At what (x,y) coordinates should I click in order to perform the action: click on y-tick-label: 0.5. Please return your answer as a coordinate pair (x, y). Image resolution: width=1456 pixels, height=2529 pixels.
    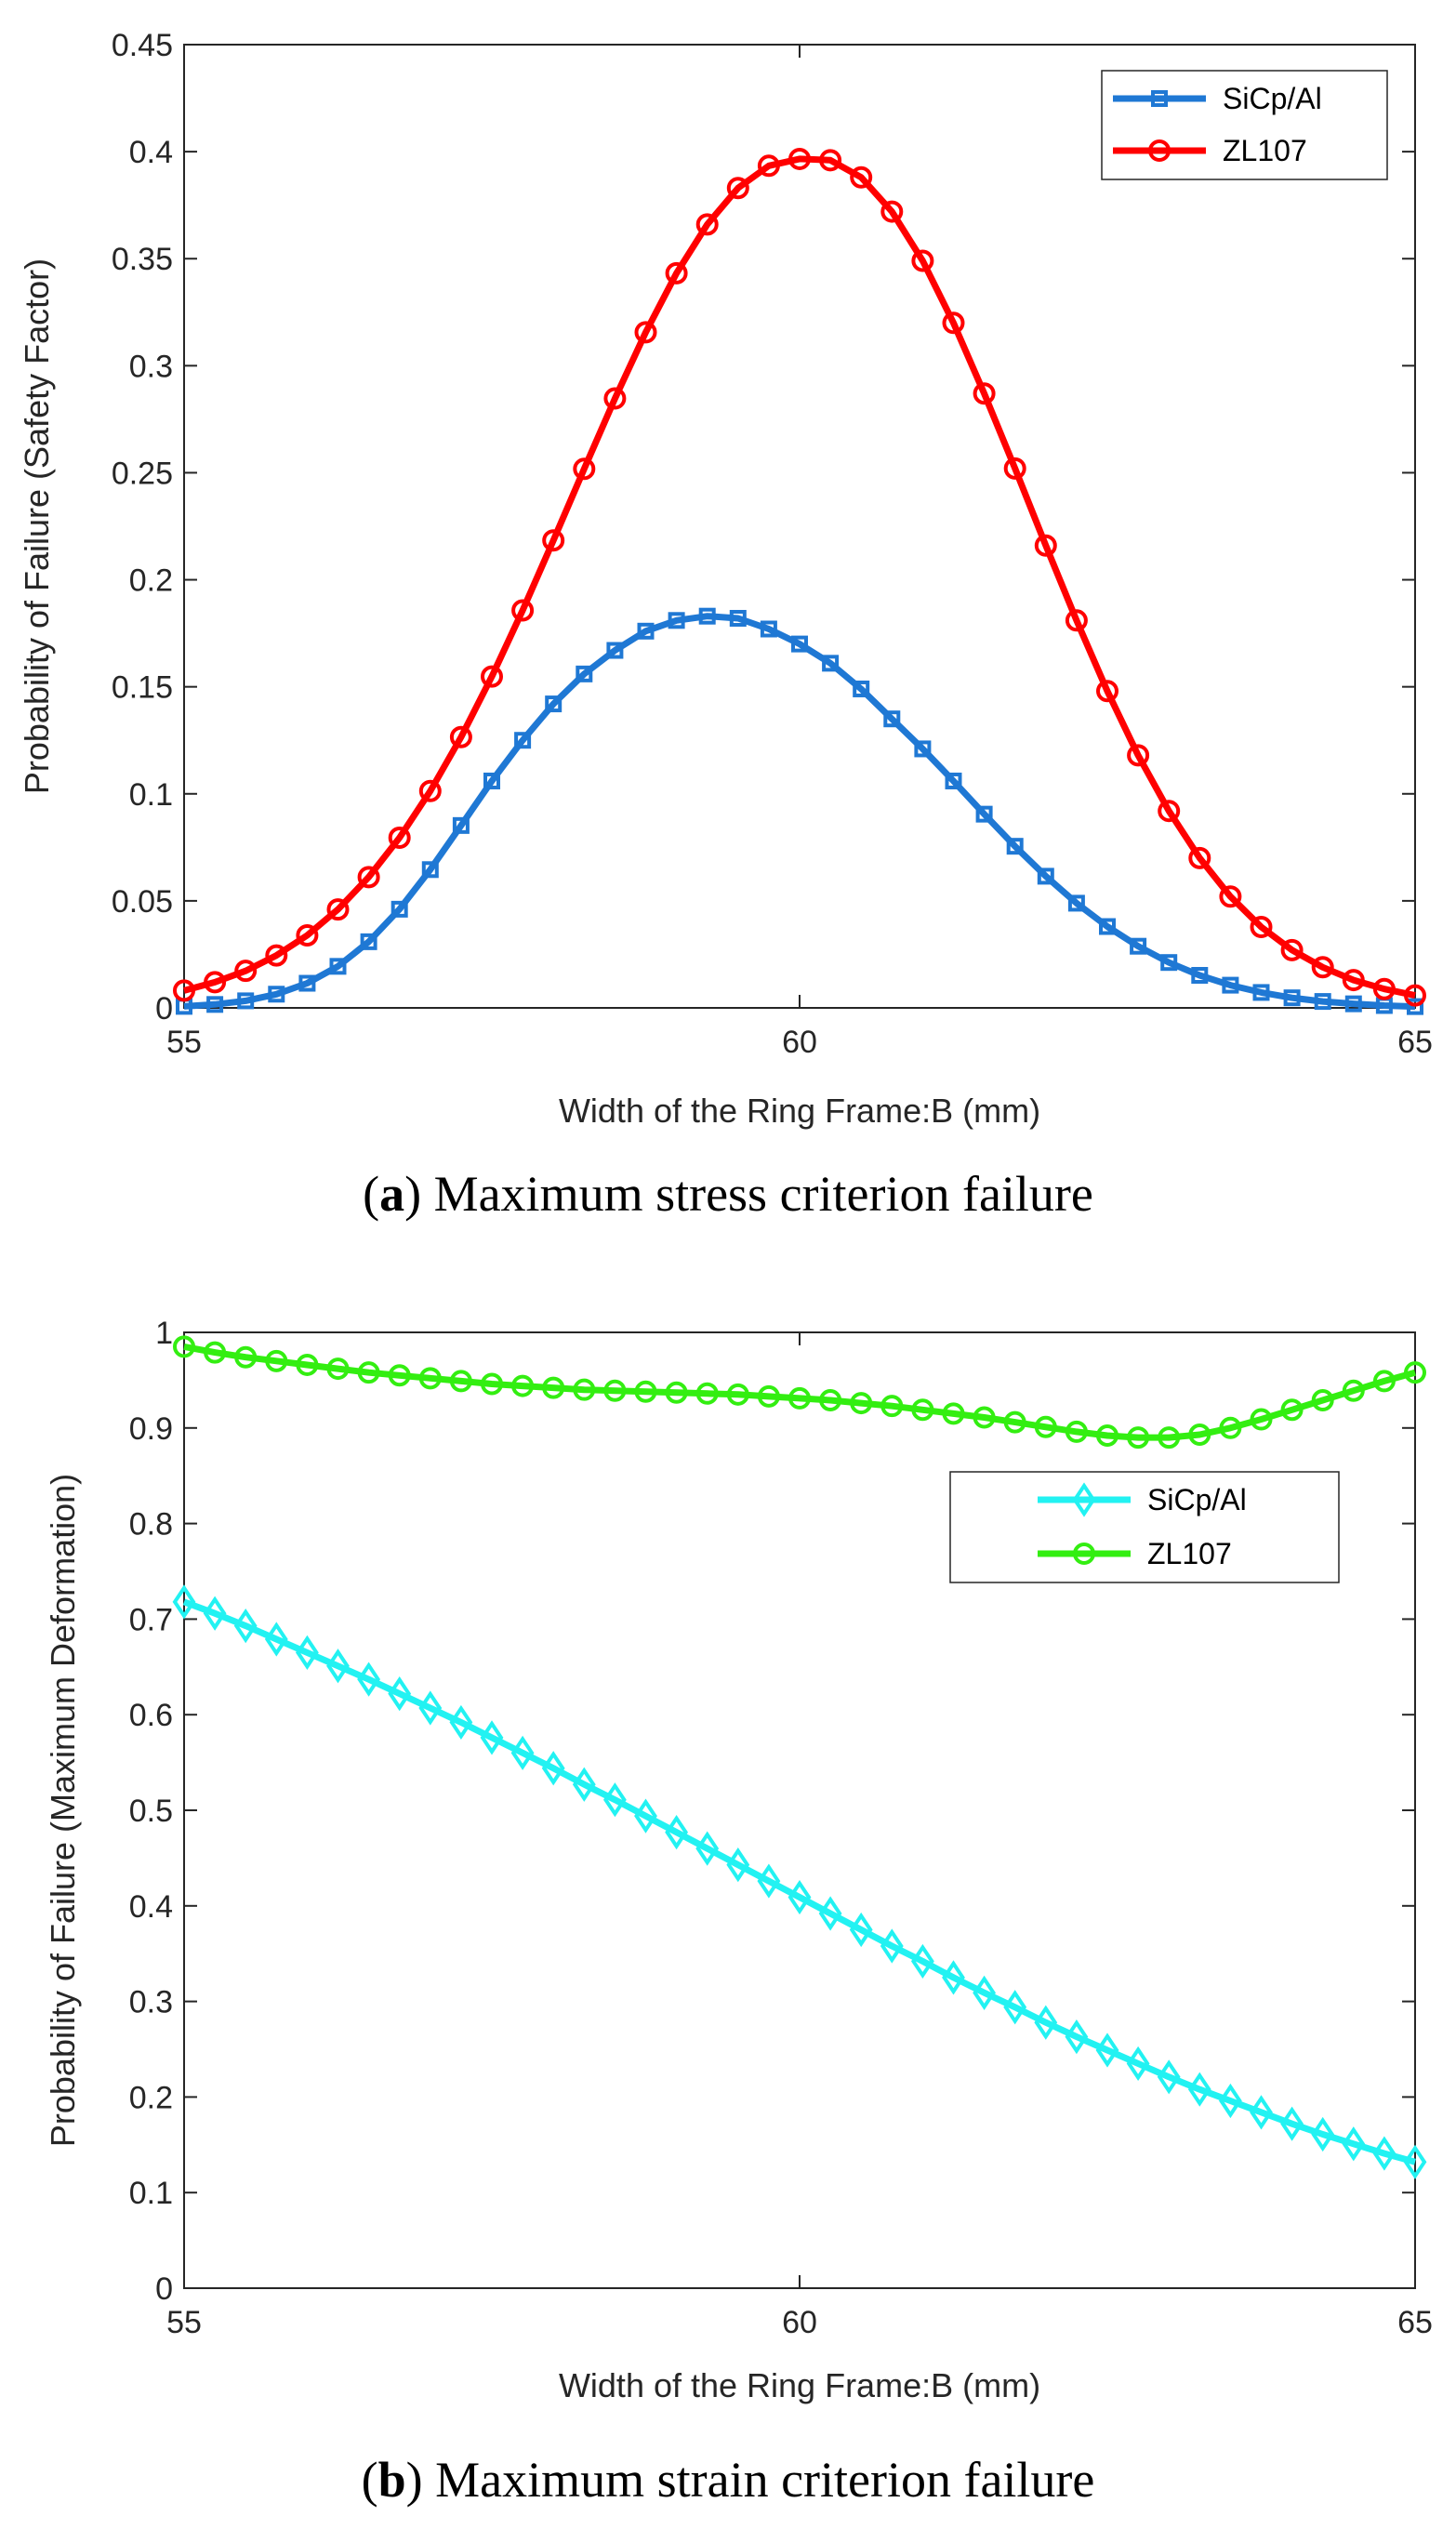
    Looking at the image, I should click on (151, 1811).